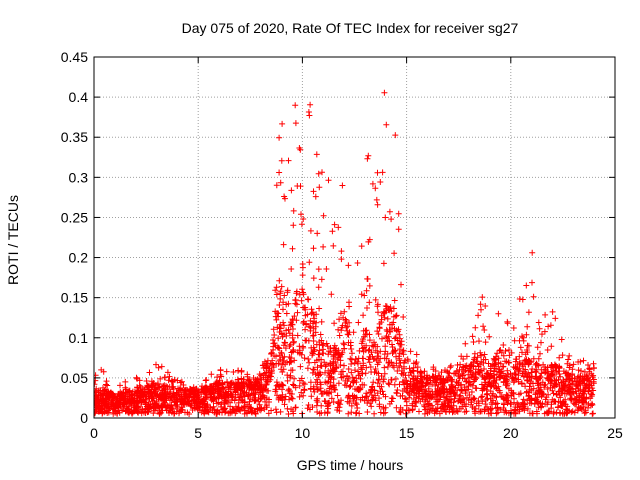 The height and width of the screenshot is (480, 640). What do you see at coordinates (94, 433) in the screenshot?
I see `x-tick-label: 0` at bounding box center [94, 433].